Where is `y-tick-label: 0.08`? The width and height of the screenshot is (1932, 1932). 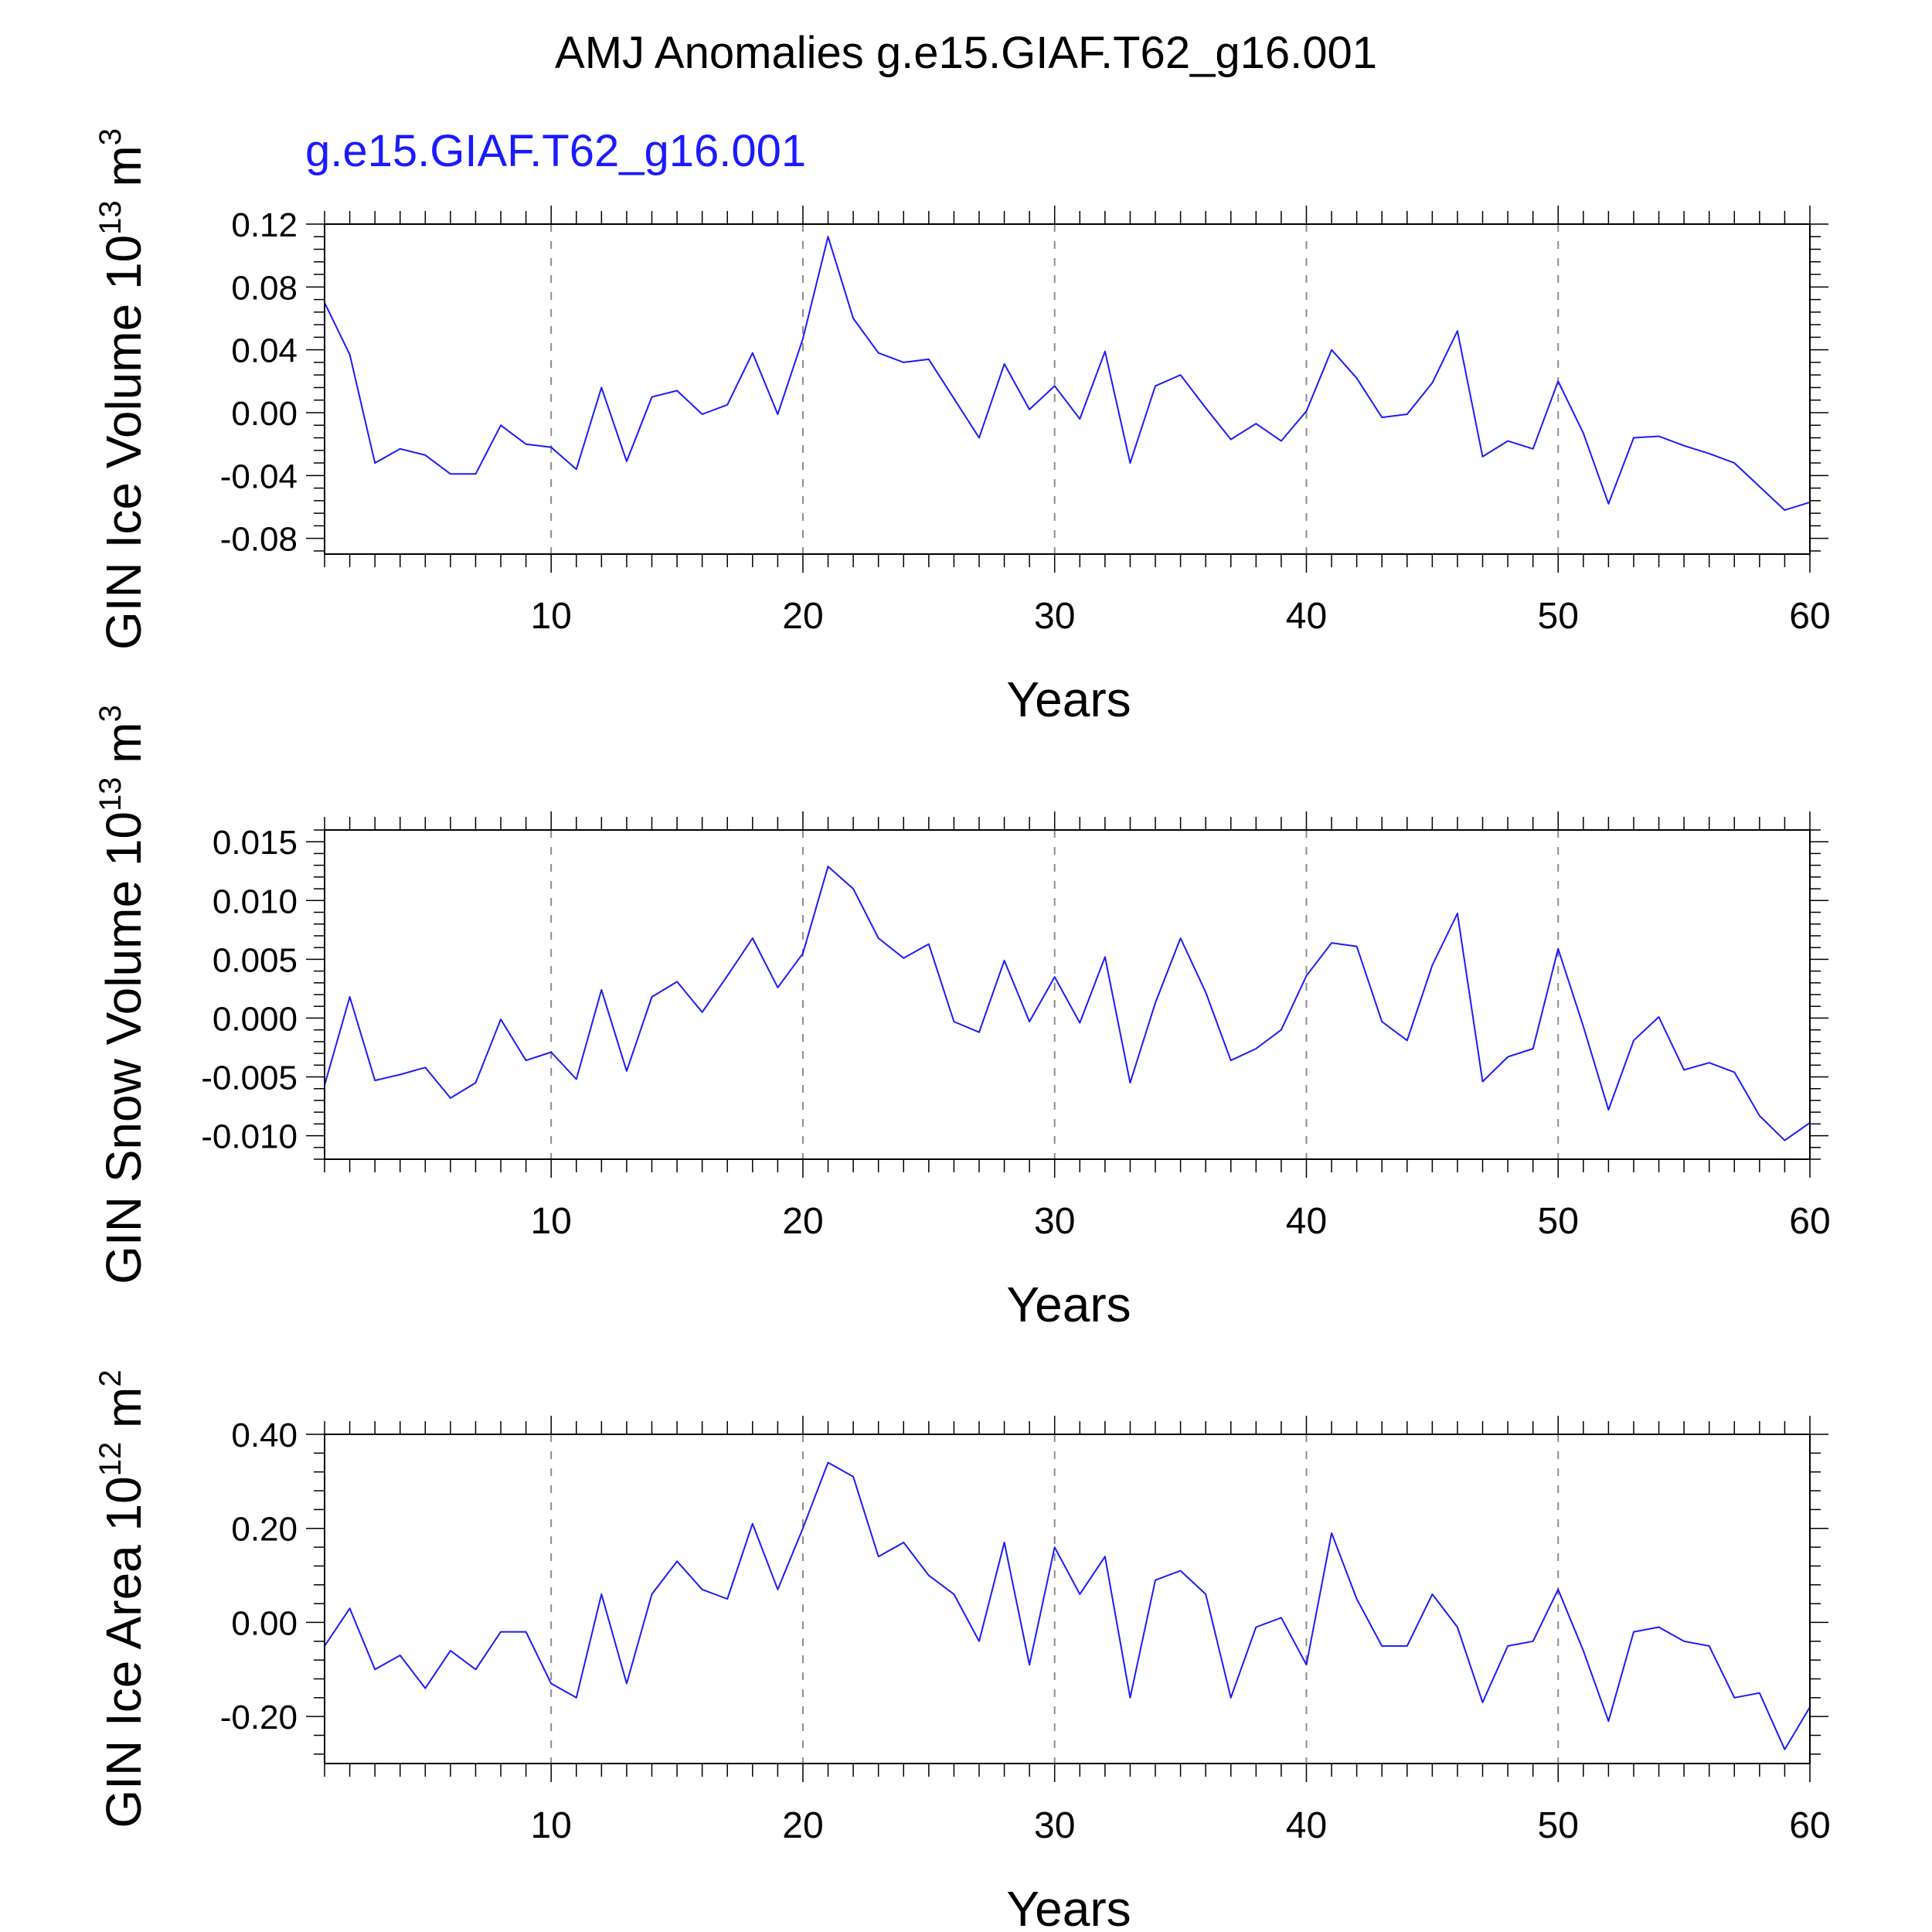 y-tick-label: 0.08 is located at coordinates (264, 288).